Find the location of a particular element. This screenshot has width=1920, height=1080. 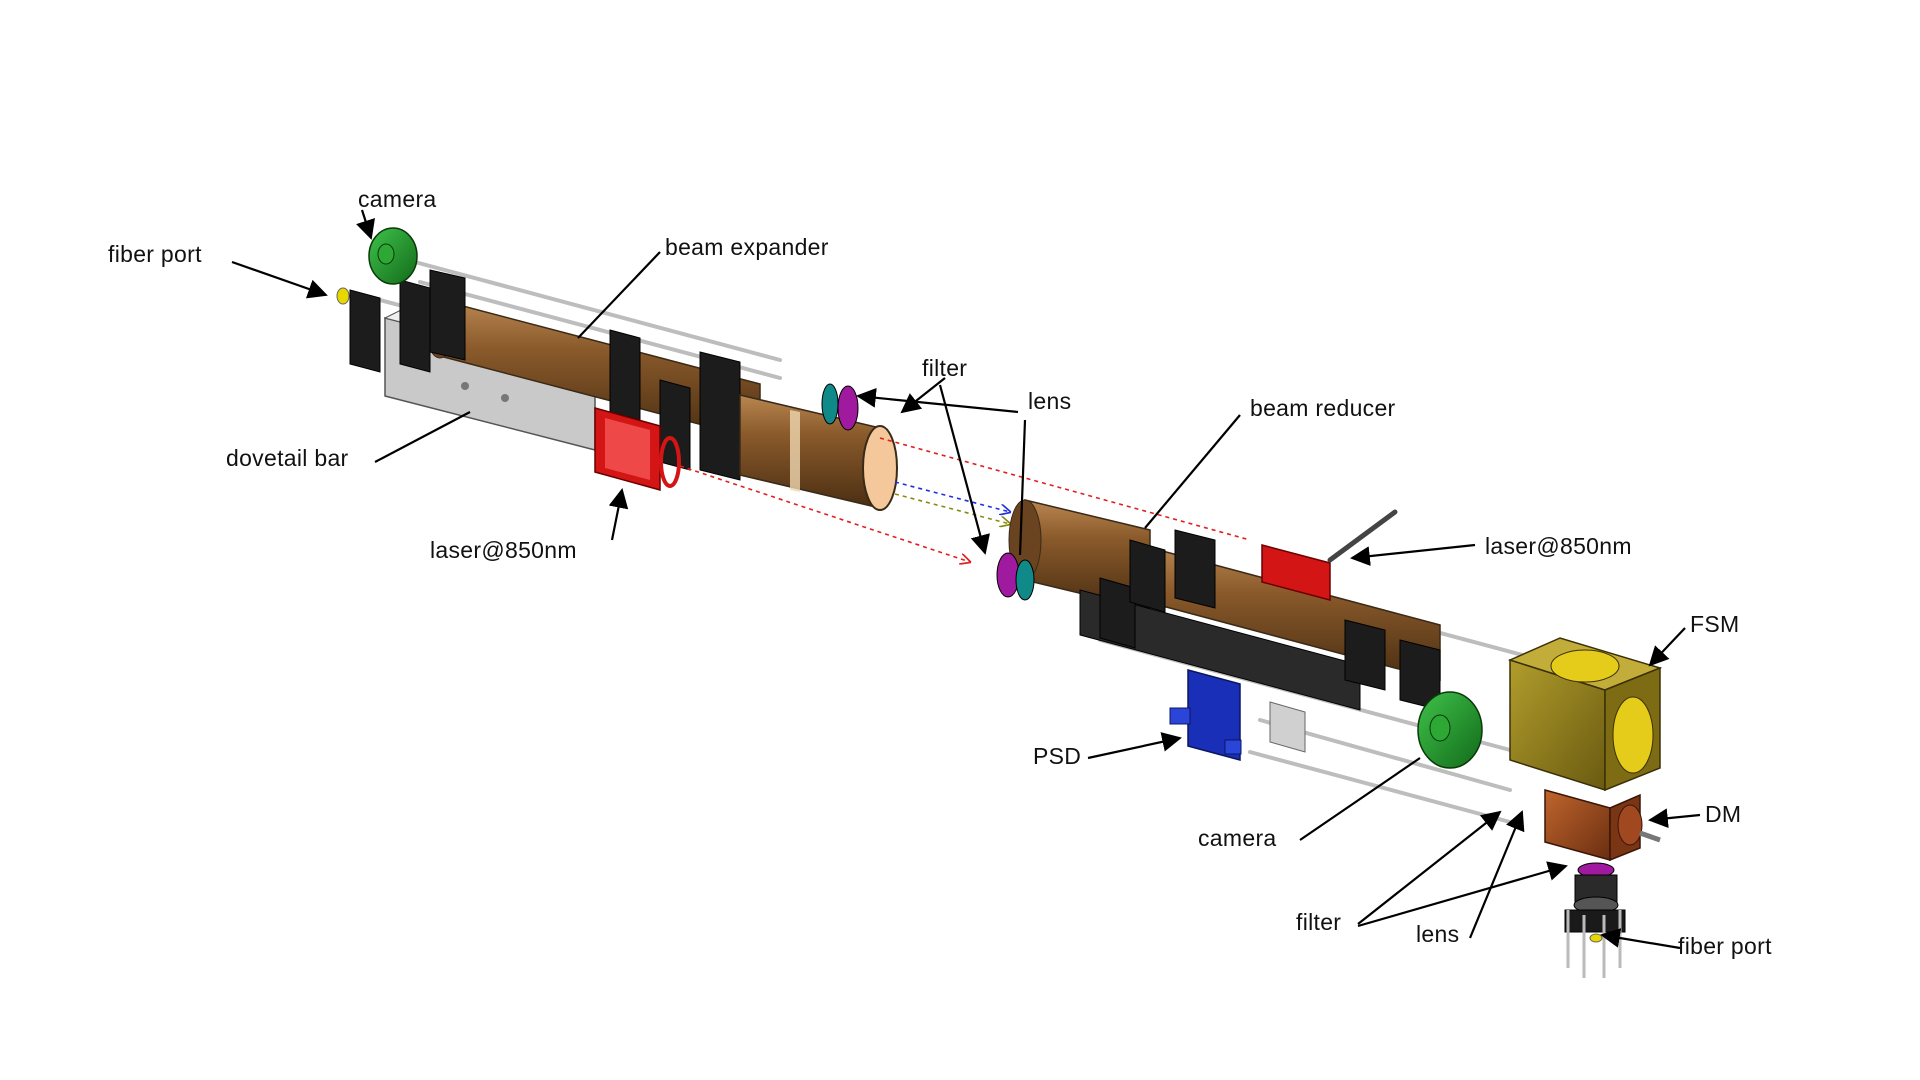

pointer-filter-mid-b is located at coordinates (964, 469).